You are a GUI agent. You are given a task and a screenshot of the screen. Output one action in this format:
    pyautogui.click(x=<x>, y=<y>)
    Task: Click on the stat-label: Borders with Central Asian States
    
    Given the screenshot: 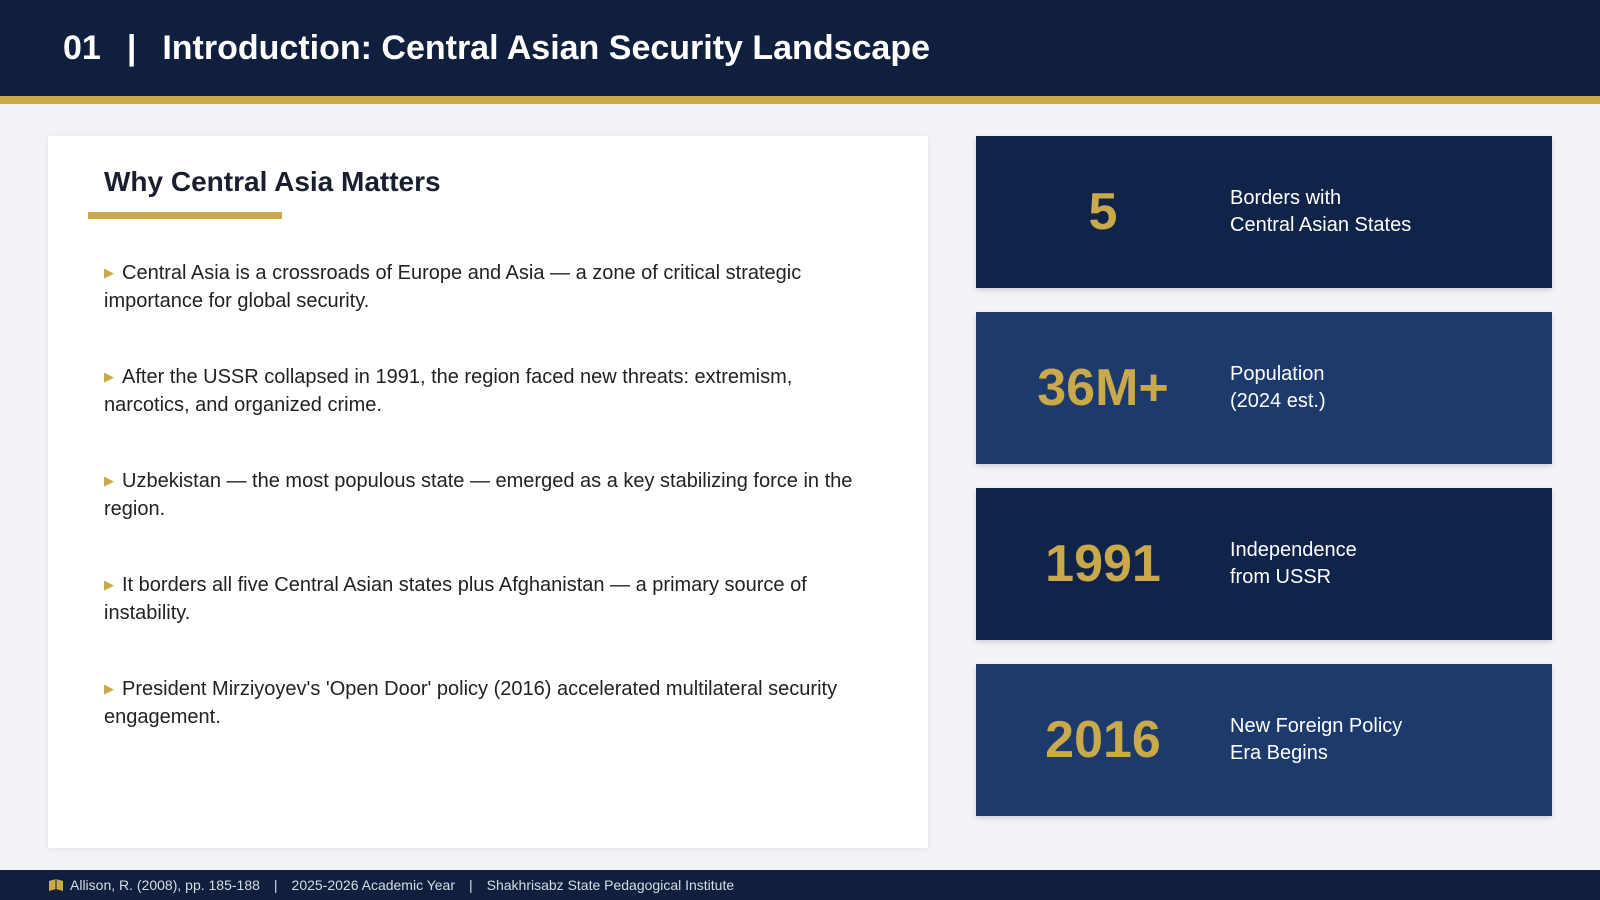 What is the action you would take?
    pyautogui.click(x=1320, y=212)
    